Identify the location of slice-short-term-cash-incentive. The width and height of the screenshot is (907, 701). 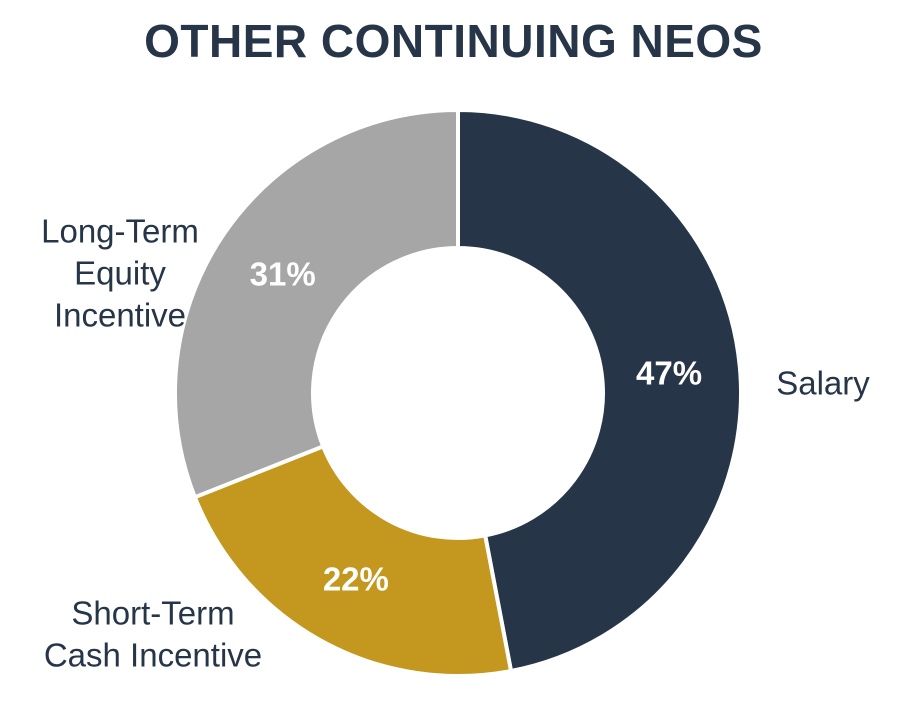
(353, 560).